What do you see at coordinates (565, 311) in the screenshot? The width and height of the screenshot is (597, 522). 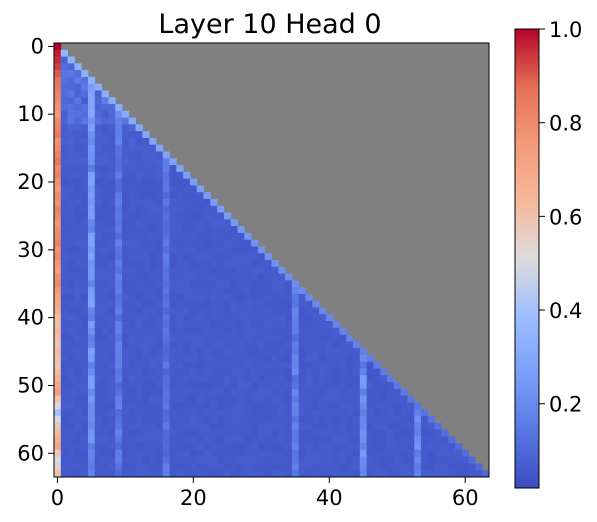 I see `colorbar-tick-label: 0.4` at bounding box center [565, 311].